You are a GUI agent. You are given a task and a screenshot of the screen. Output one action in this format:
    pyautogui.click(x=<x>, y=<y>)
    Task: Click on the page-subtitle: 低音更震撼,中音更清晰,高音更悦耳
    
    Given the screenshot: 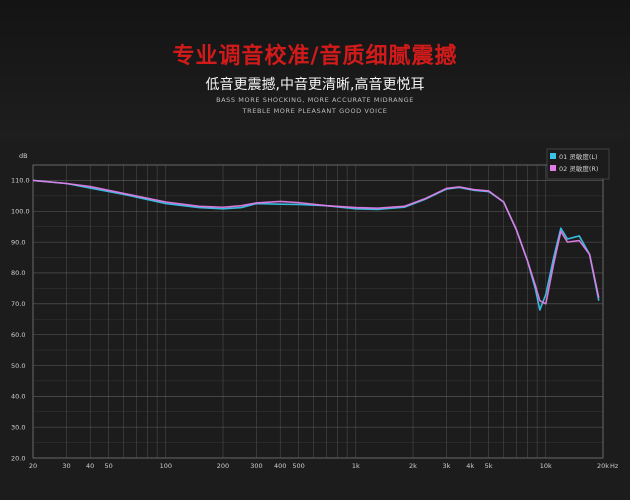 What is the action you would take?
    pyautogui.click(x=315, y=85)
    